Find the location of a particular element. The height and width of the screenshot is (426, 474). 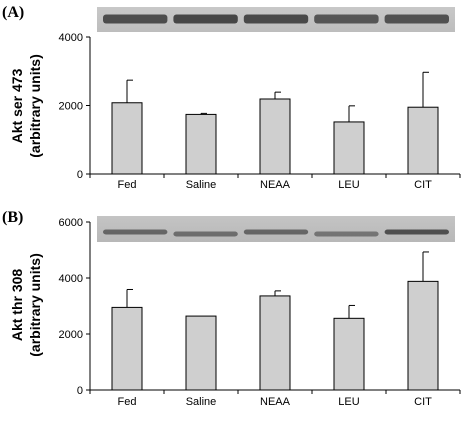

panel-b-blot-background is located at coordinates (276, 229).